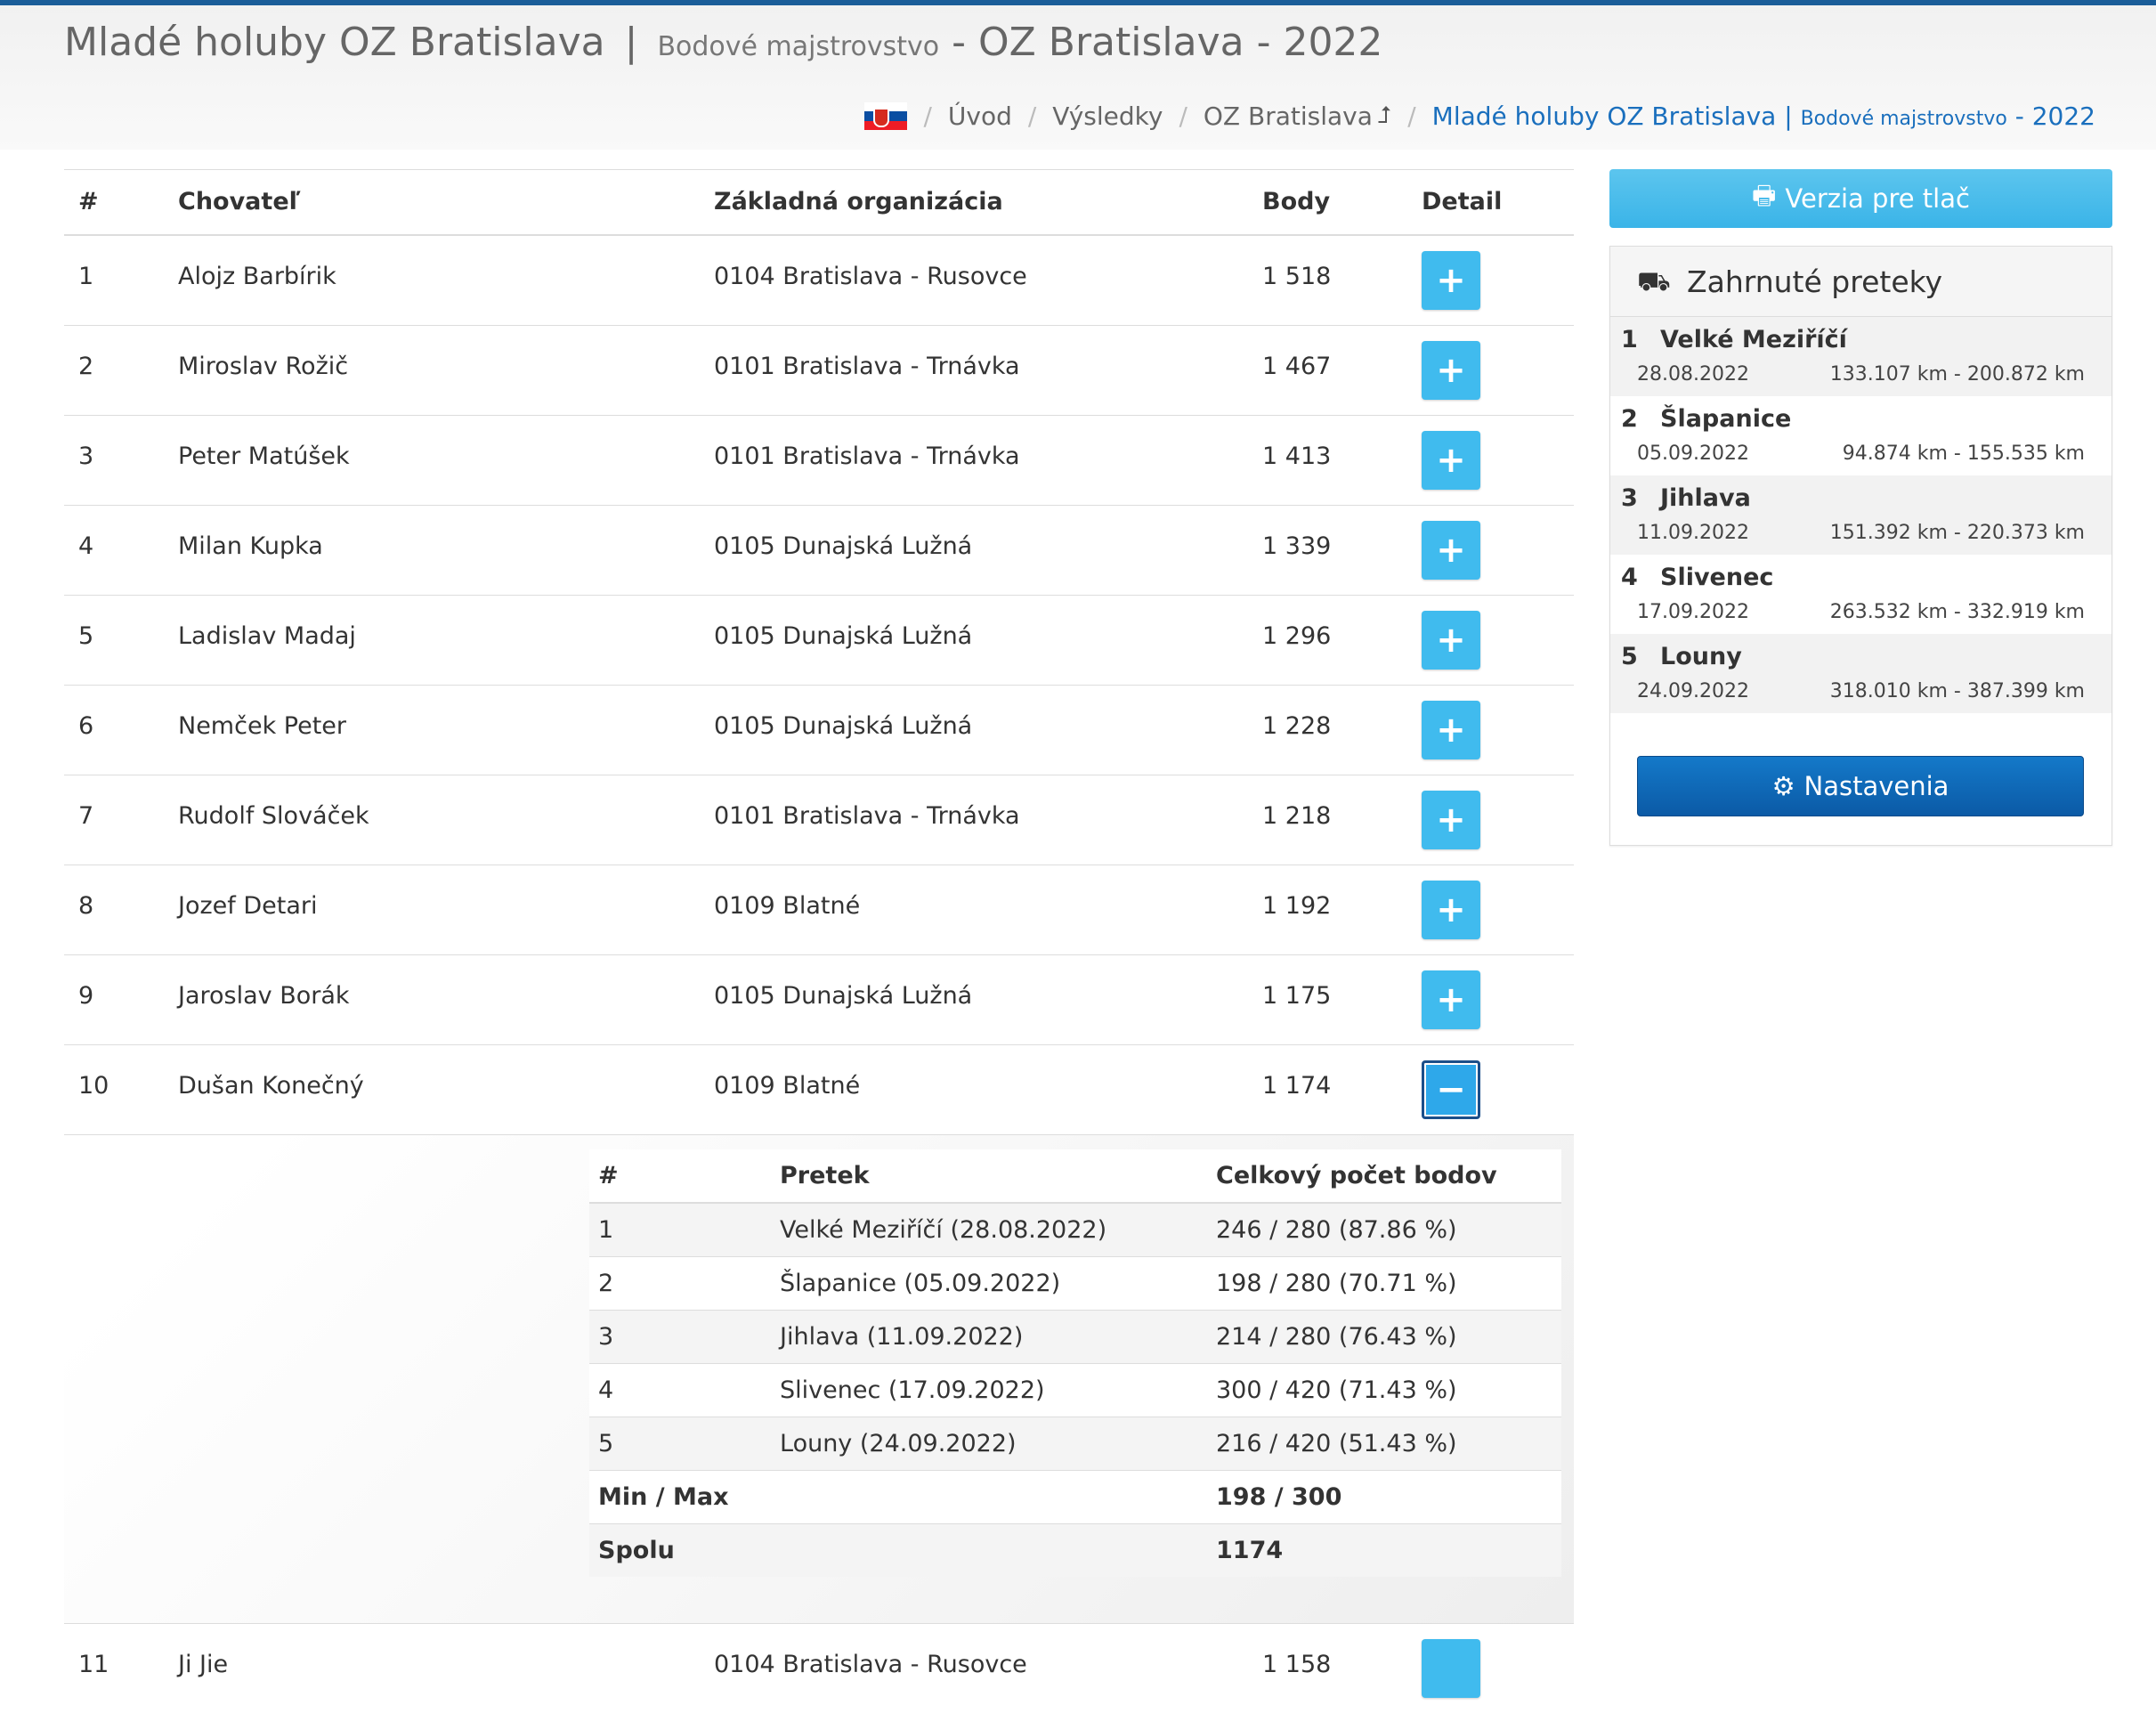  I want to click on print-version-button: 🖶 Verzia pre tlač, so click(1860, 199).